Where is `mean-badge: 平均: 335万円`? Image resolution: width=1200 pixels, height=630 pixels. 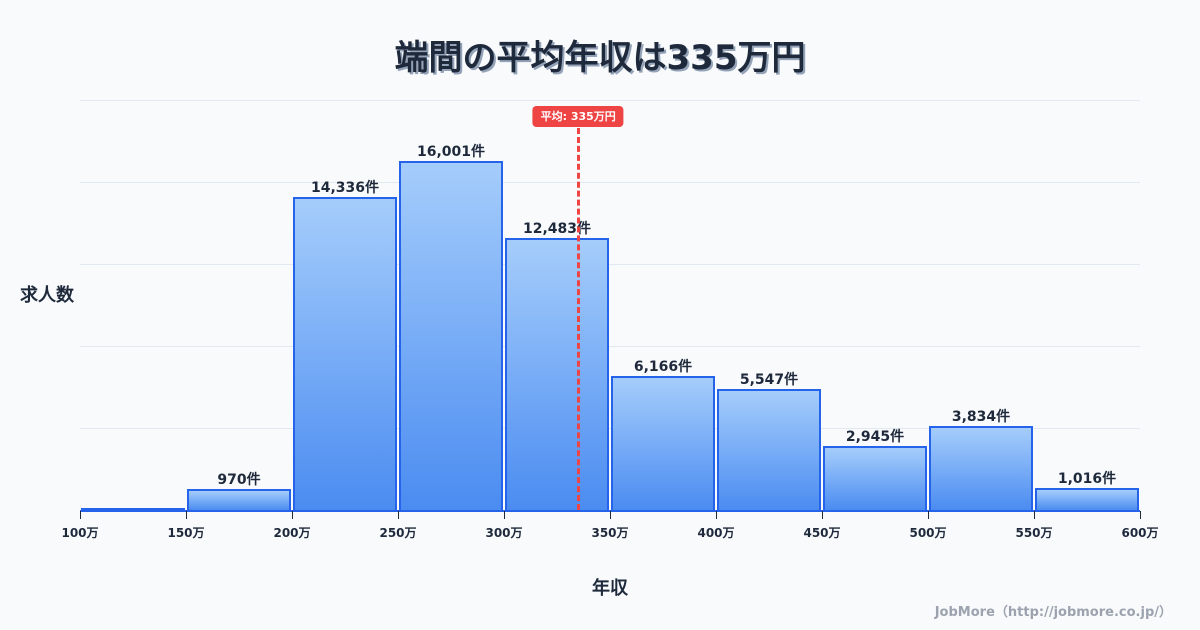 mean-badge: 平均: 335万円 is located at coordinates (578, 116).